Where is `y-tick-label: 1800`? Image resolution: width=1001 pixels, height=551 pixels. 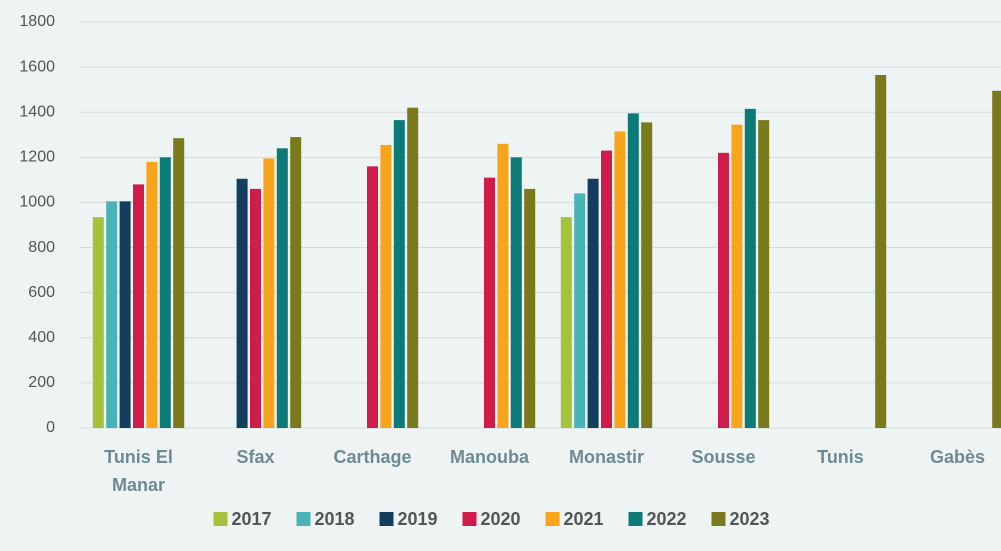 y-tick-label: 1800 is located at coordinates (37, 21).